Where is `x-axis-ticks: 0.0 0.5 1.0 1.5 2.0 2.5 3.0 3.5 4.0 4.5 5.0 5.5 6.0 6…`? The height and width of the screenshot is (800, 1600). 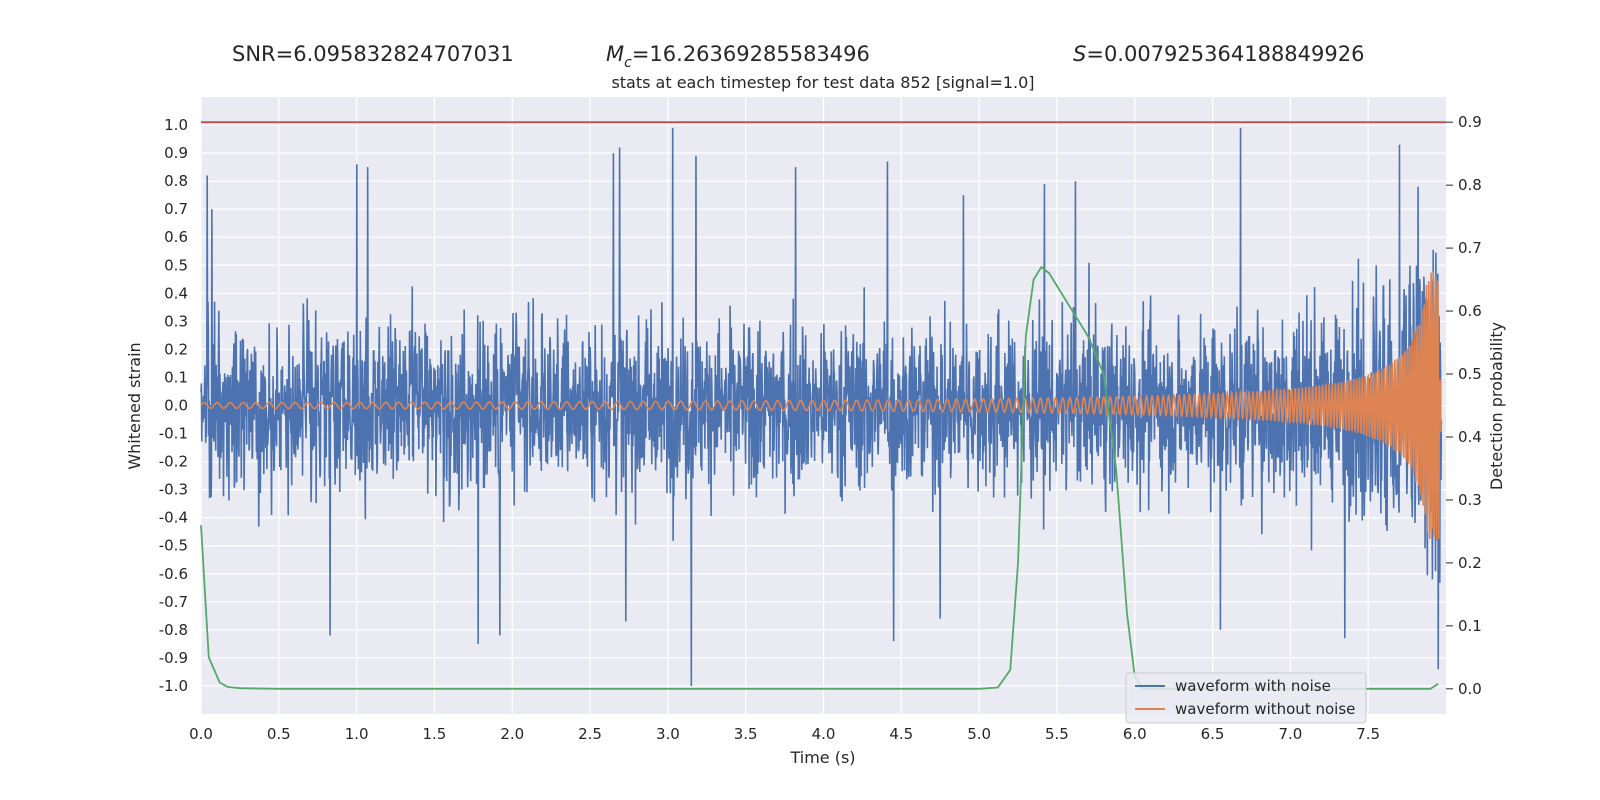 x-axis-ticks: 0.0 0.5 1.0 1.5 2.0 2.5 3.0 3.5 4.0 4.5 5.0 5.5 6.0 6… is located at coordinates (784, 734).